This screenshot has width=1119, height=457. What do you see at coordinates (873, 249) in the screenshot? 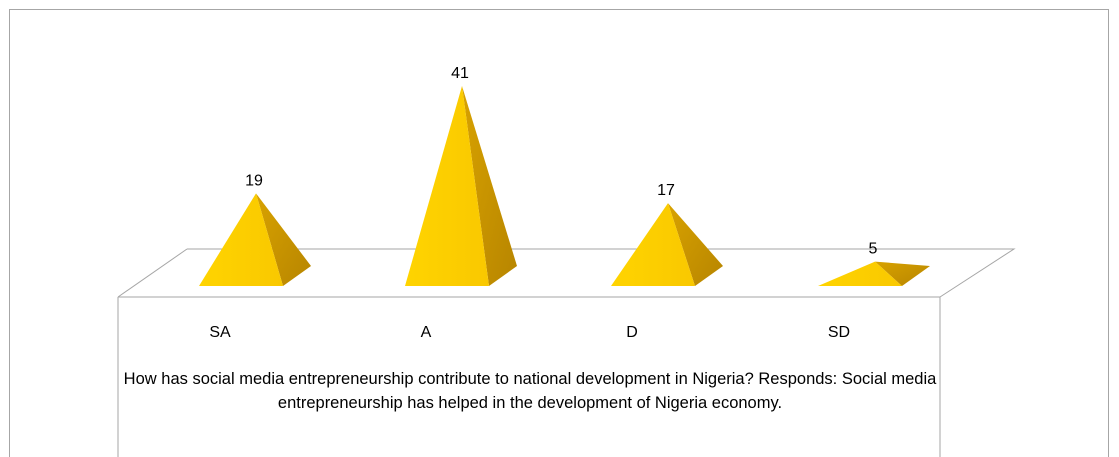
I see `value-label-sd: 5` at bounding box center [873, 249].